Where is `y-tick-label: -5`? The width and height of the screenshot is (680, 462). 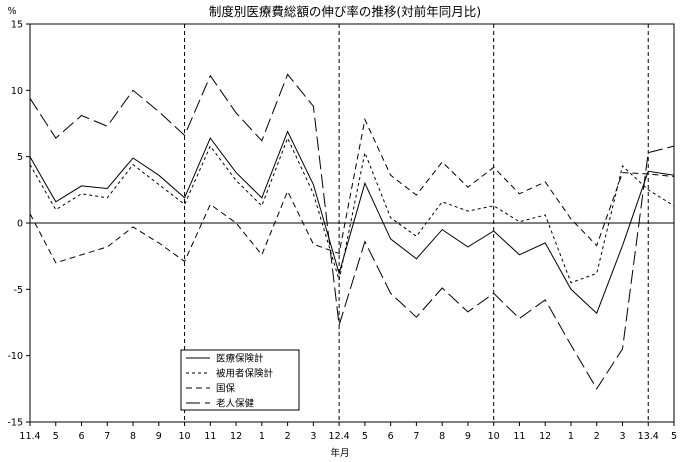
y-tick-label: -5 is located at coordinates (18, 290).